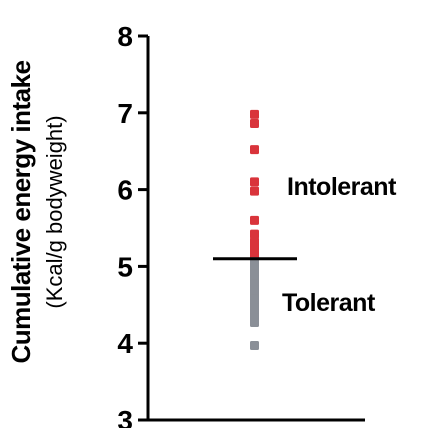 The image size is (425, 428). Describe the element at coordinates (54, 211) in the screenshot. I see `y-axis-unit: (Kcal/g bodyweight)` at that location.